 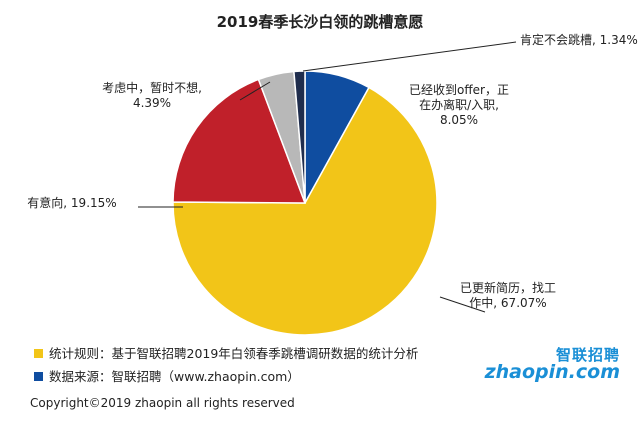 I want to click on note-source-text: 数据来源：智联招聘（www.zhaopin.com）, so click(x=174, y=376).